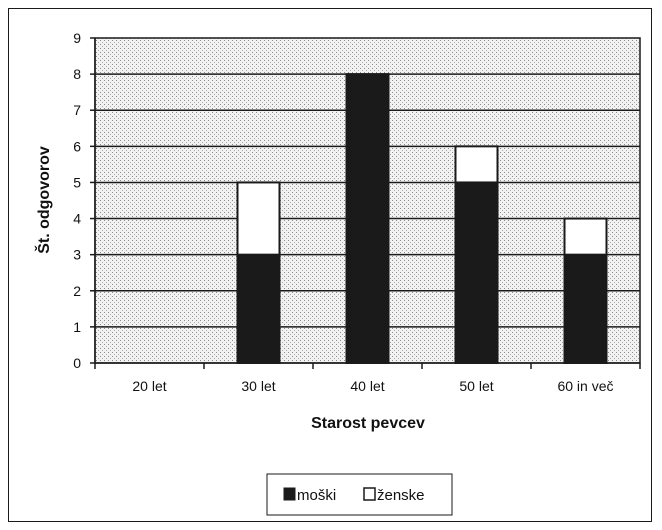 The height and width of the screenshot is (530, 662). Describe the element at coordinates (369, 494) in the screenshot. I see `legend-swatch-zenske` at that location.